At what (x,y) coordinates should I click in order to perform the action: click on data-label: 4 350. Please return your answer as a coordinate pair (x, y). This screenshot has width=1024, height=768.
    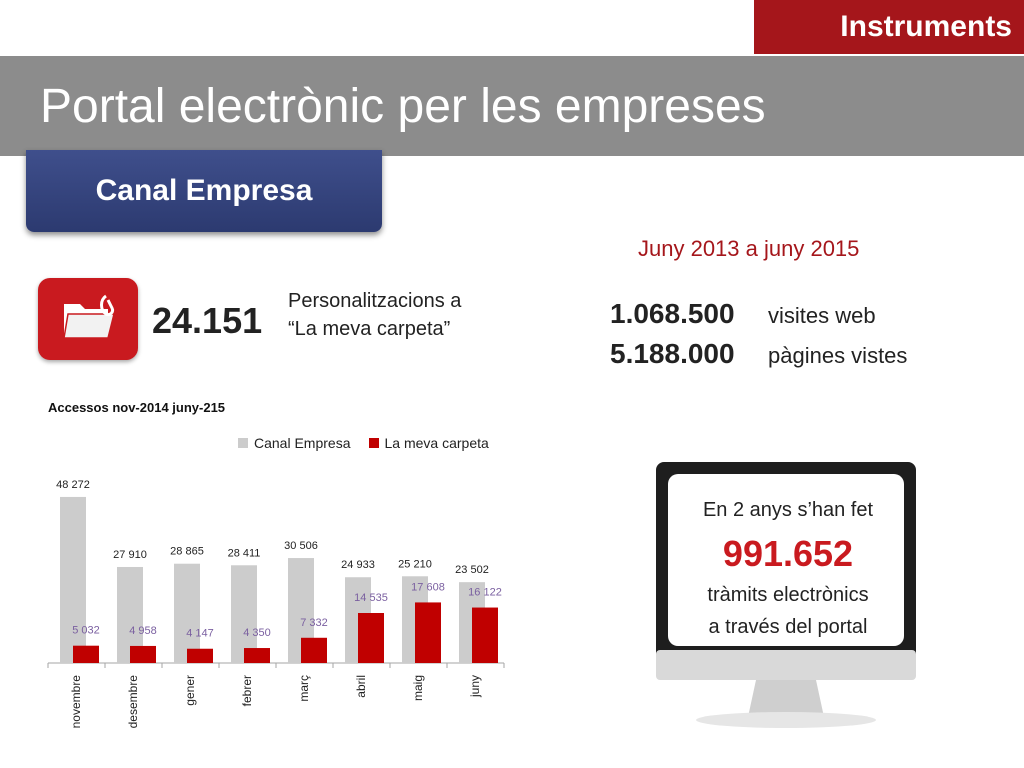
    Looking at the image, I should click on (257, 633).